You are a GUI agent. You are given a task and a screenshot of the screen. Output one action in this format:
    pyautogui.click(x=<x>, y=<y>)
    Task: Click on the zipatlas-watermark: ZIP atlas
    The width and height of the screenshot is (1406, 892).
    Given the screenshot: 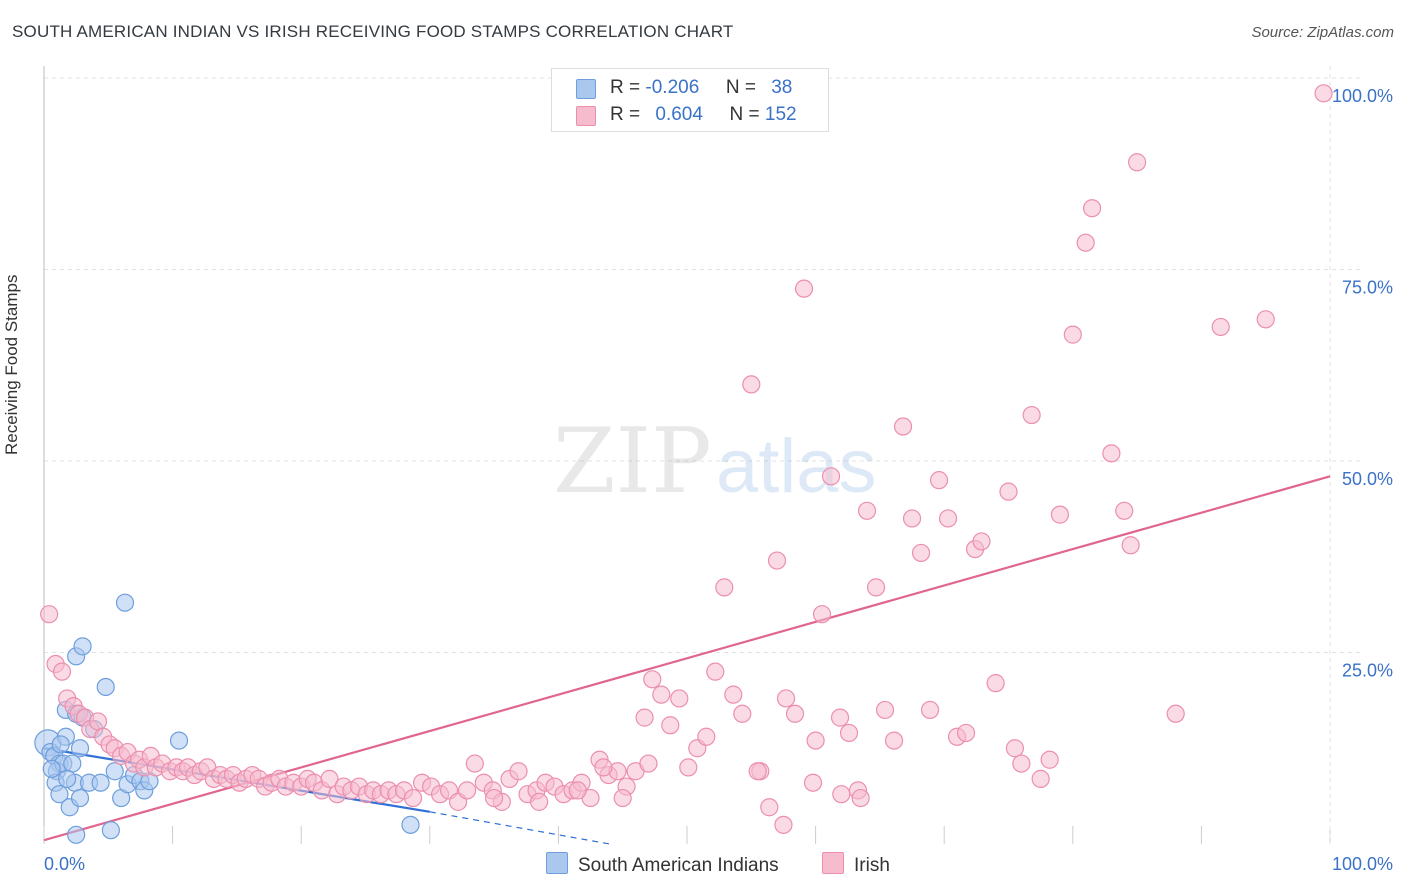 What is the action you would take?
    pyautogui.click(x=715, y=461)
    